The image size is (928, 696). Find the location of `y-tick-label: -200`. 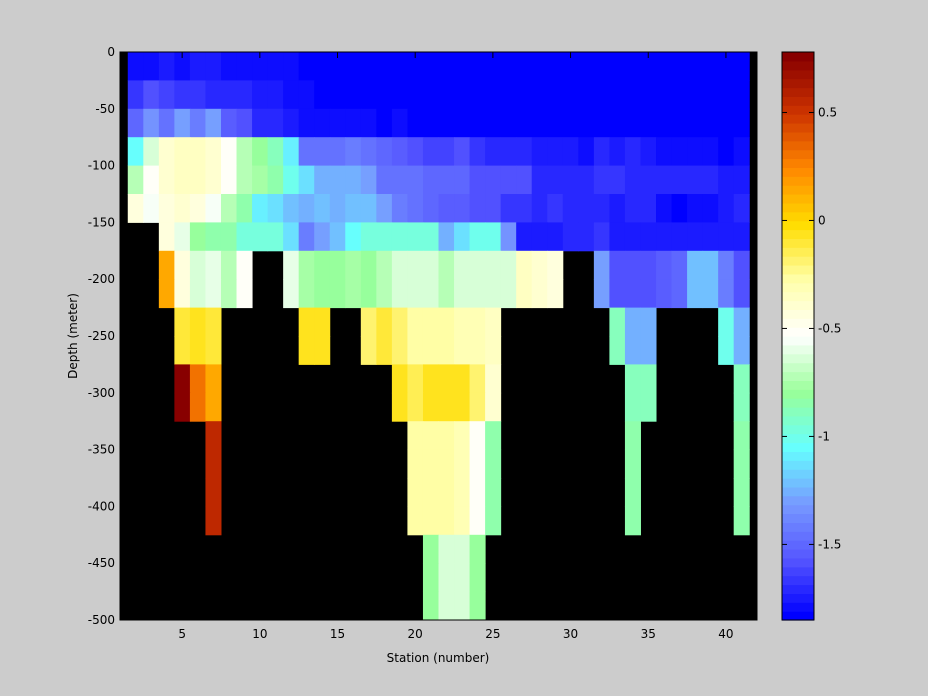

y-tick-label: -200 is located at coordinates (101, 279).